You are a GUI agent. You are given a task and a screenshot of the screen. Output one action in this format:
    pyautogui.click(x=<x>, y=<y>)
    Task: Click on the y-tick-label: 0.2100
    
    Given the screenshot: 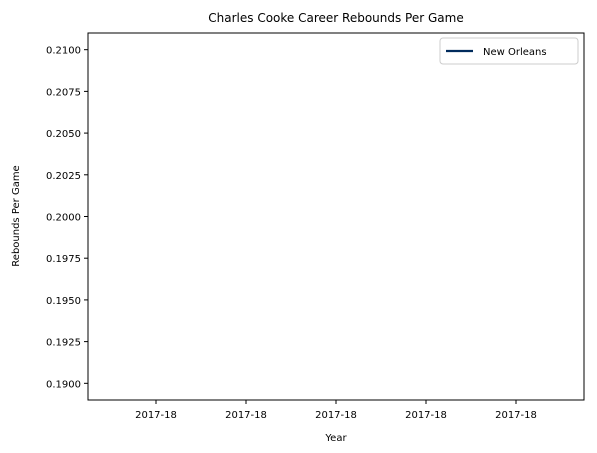 What is the action you would take?
    pyautogui.click(x=63, y=51)
    